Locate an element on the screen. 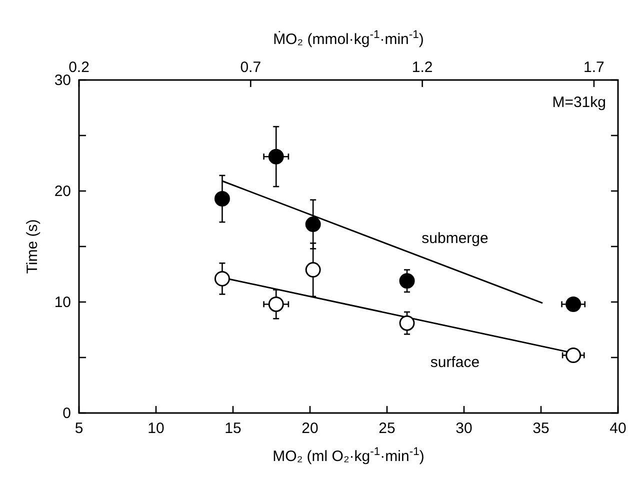 Image resolution: width=638 pixels, height=481 pixels. x-tick-label: 5 is located at coordinates (79, 428).